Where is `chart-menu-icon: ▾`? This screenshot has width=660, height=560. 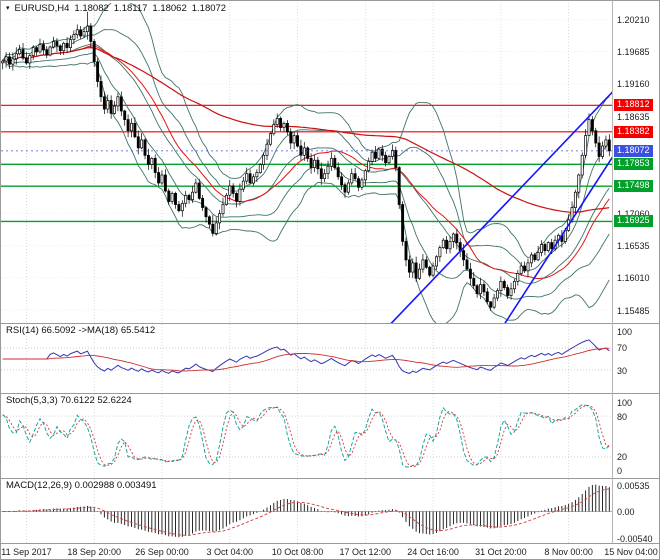
chart-menu-icon: ▾ is located at coordinates (8, 8).